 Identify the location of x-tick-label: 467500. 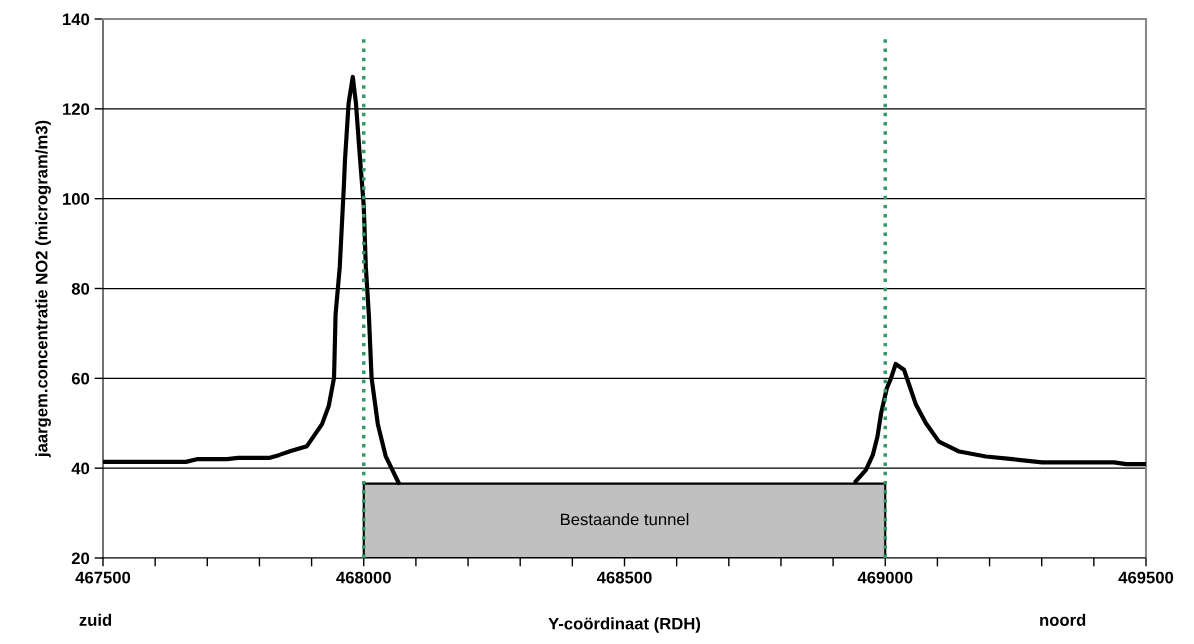
(103, 577).